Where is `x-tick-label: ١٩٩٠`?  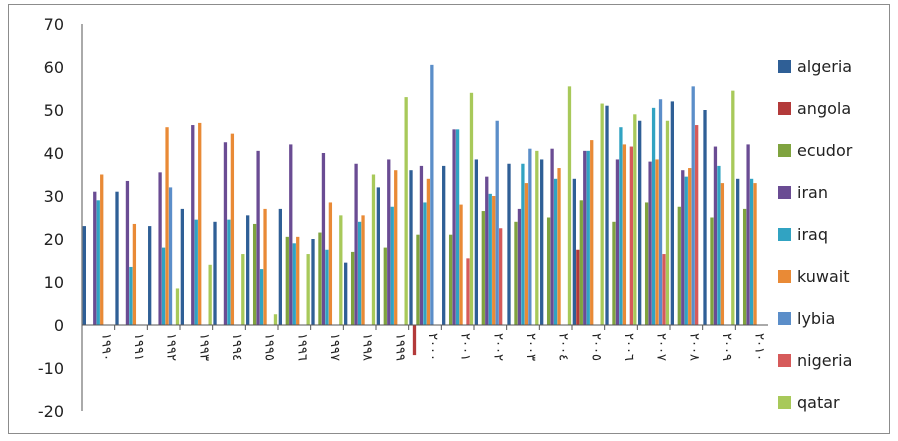 x-tick-label: ١٩٩٠ is located at coordinates (105, 347).